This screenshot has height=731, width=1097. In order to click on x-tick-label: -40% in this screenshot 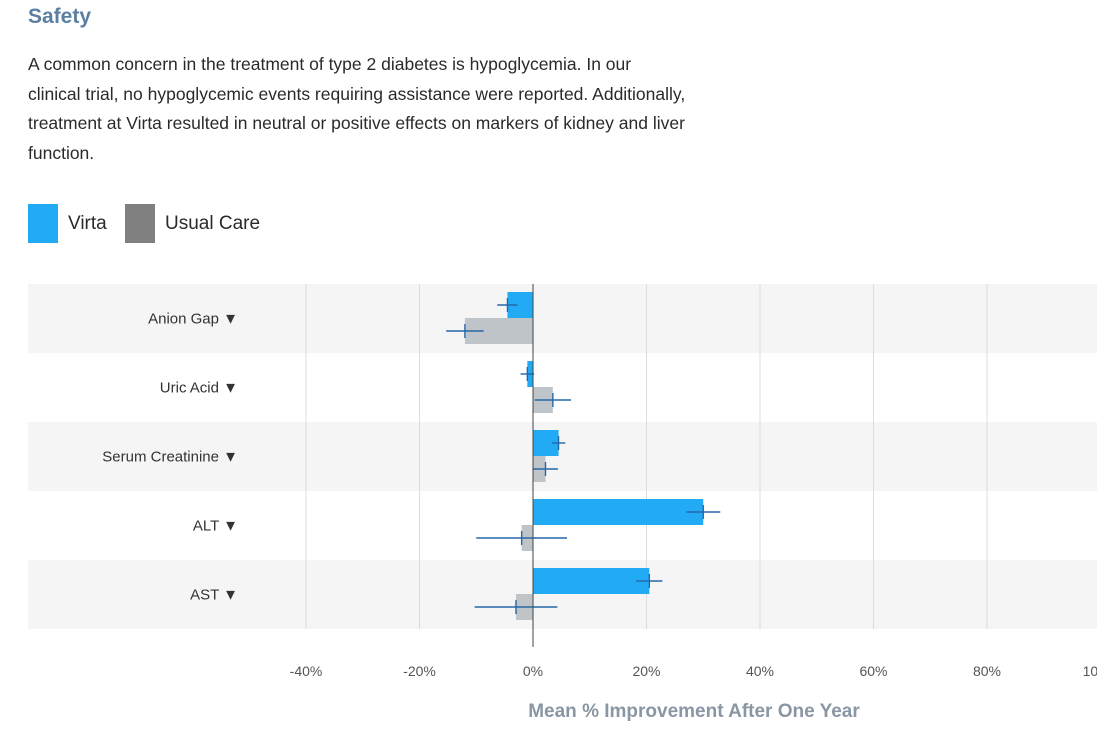, I will do `click(306, 671)`.